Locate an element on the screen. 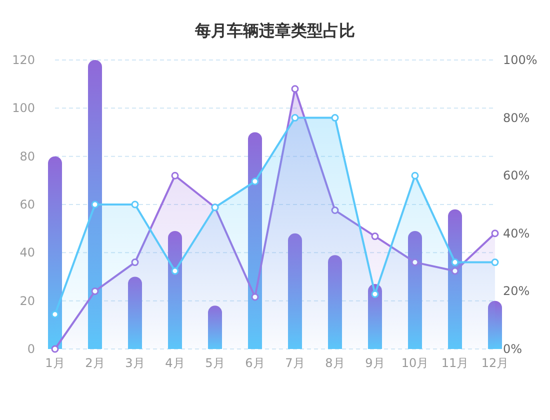 This screenshot has height=420, width=550. x-tick-label: 1月 is located at coordinates (55, 363).